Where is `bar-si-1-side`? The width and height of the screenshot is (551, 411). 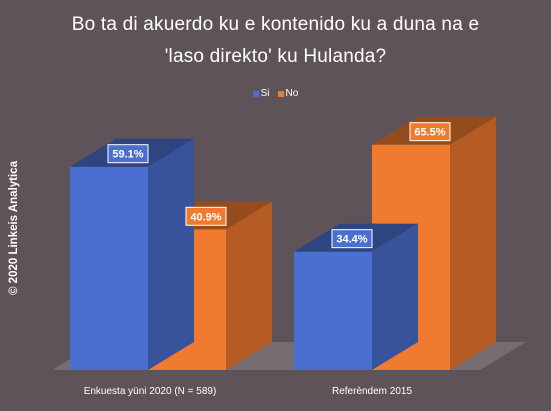 bar-si-1-side is located at coordinates (395, 296).